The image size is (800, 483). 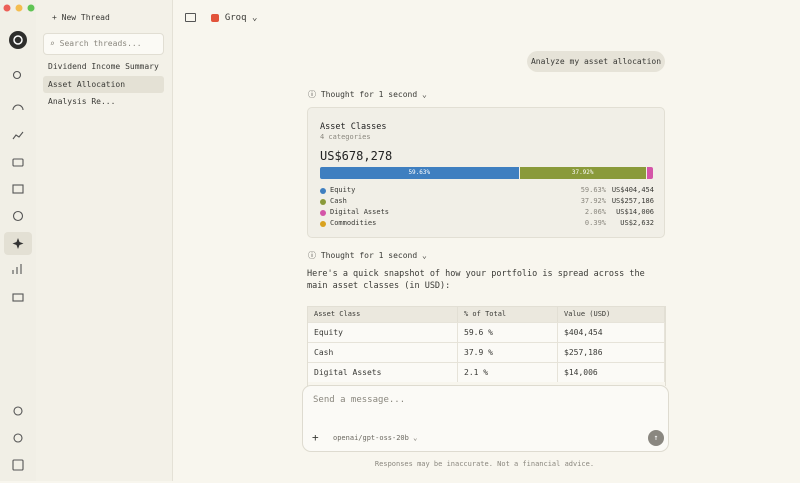 What do you see at coordinates (508, 372) in the screenshot?
I see `table-cell: 2.1 %` at bounding box center [508, 372].